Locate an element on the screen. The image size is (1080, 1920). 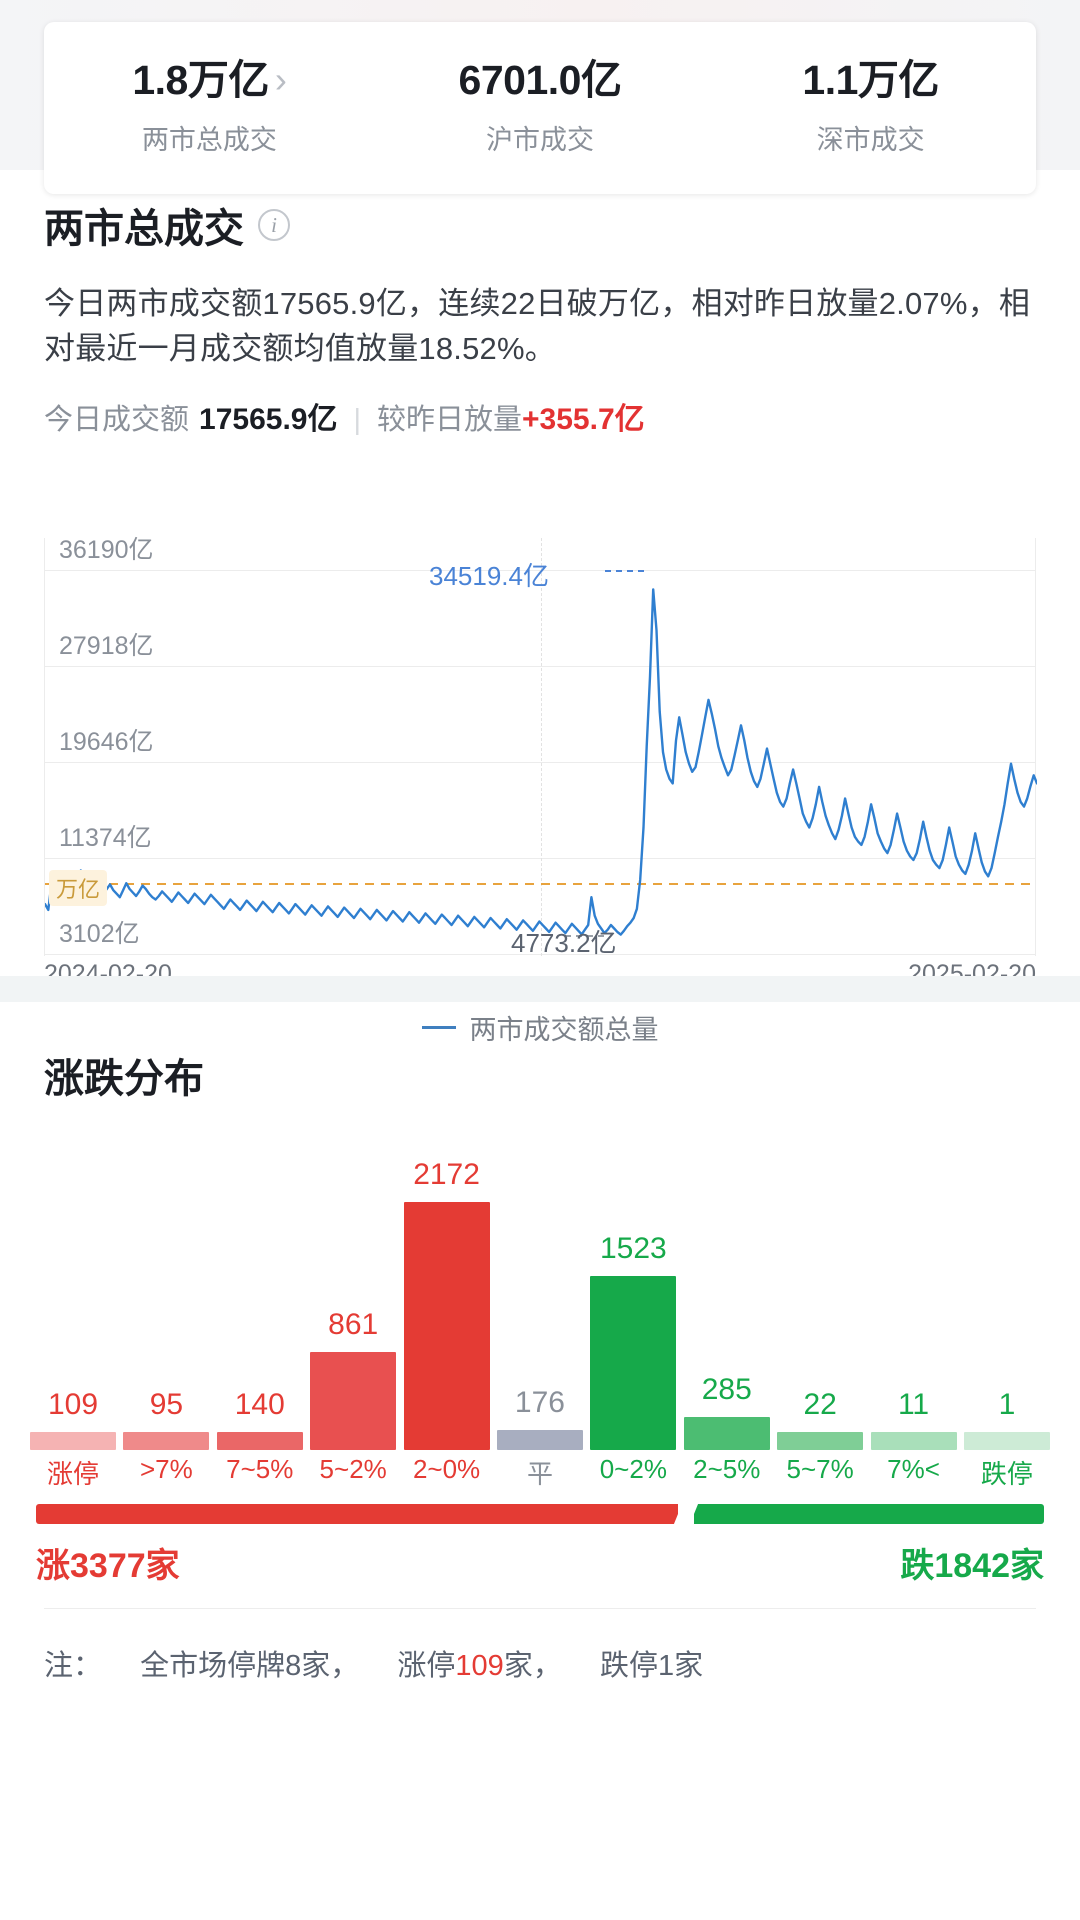
footer-note: 注： 全市场停牌8家， 涨停109家， 跌停1家 is located at coordinates (373, 1663).